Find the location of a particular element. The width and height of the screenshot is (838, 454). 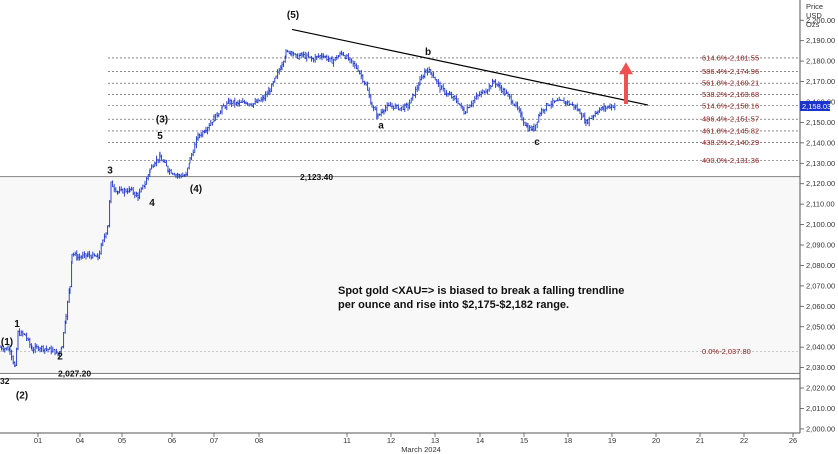

wave-label: 2 is located at coordinates (60, 356).